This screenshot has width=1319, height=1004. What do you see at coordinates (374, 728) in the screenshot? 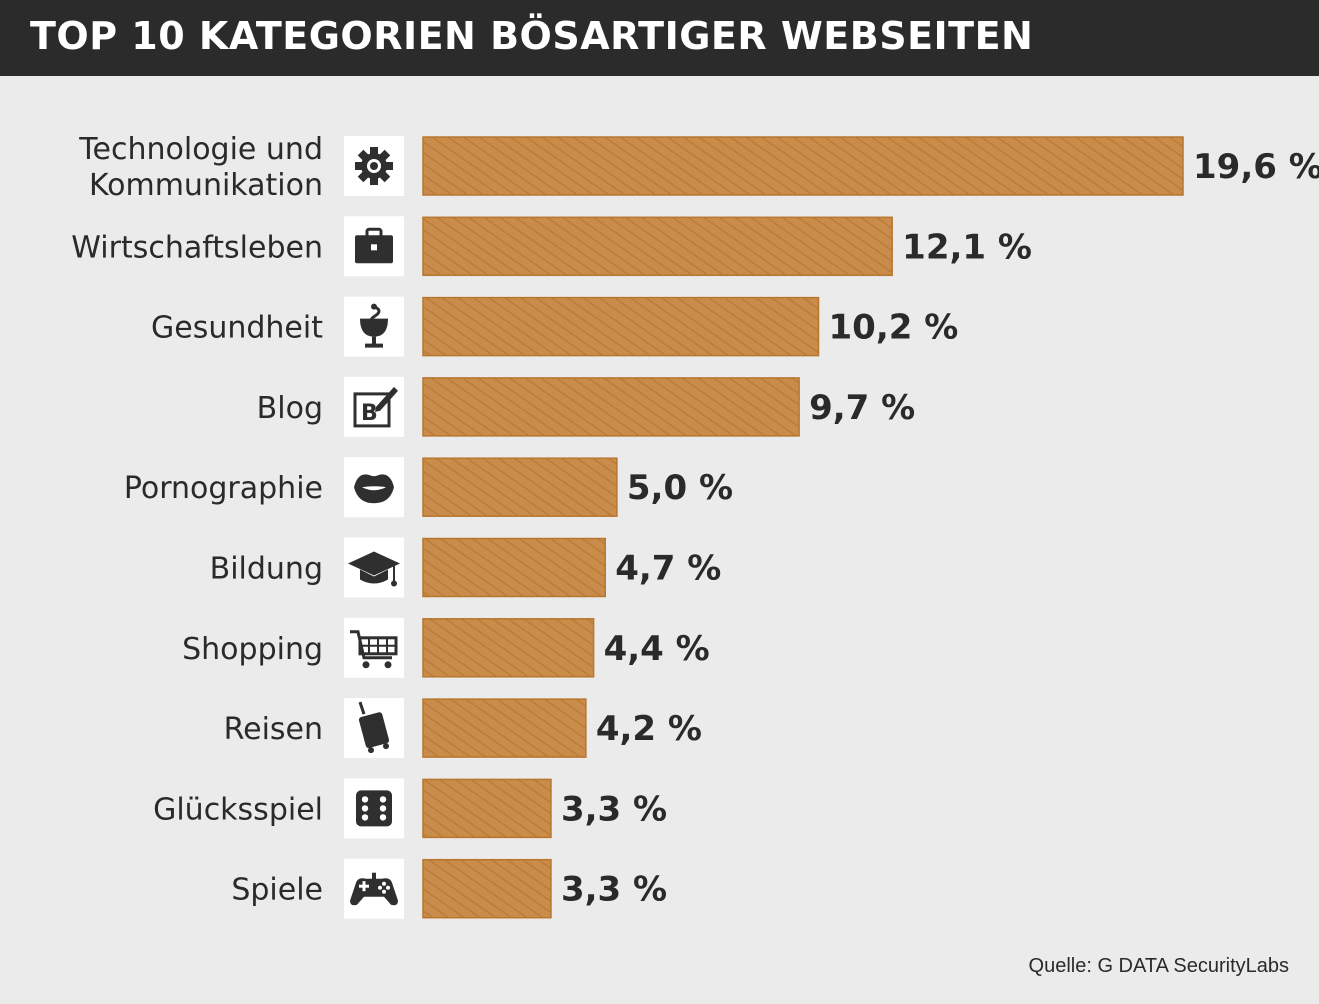
I see `suitcase-icon` at bounding box center [374, 728].